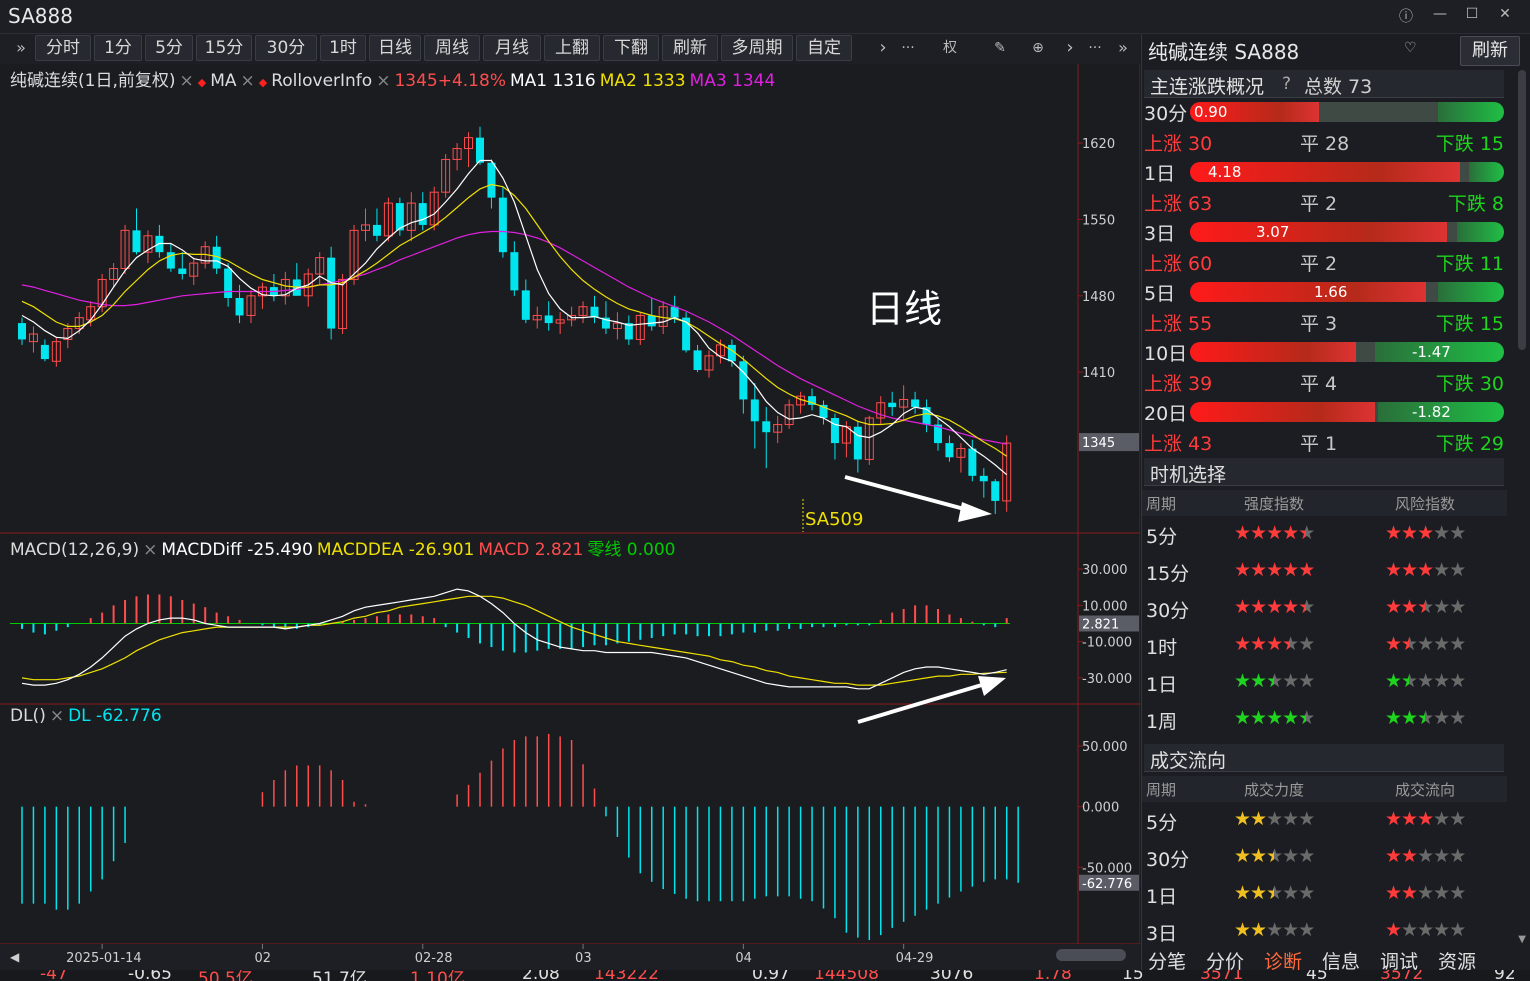  Describe the element at coordinates (883, 47) in the screenshot. I see `more-icon: ›` at that location.